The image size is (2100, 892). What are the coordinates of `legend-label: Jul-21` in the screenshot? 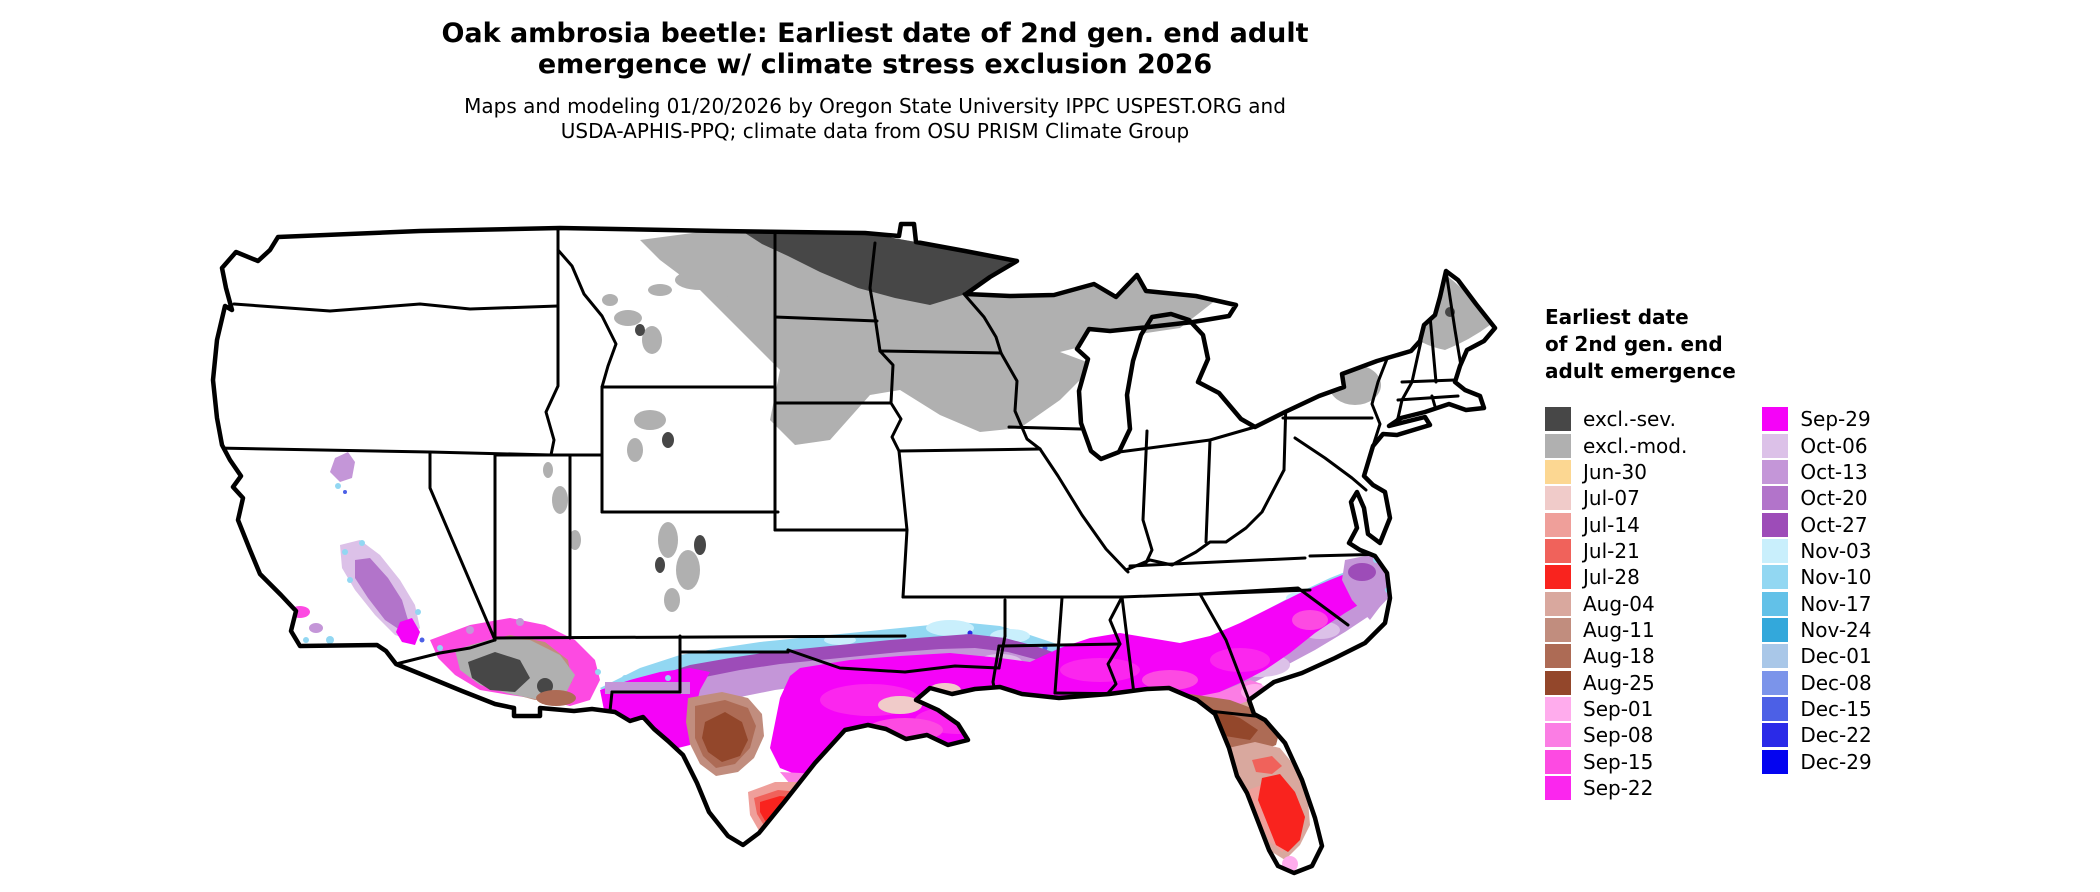 It's located at (1611, 550).